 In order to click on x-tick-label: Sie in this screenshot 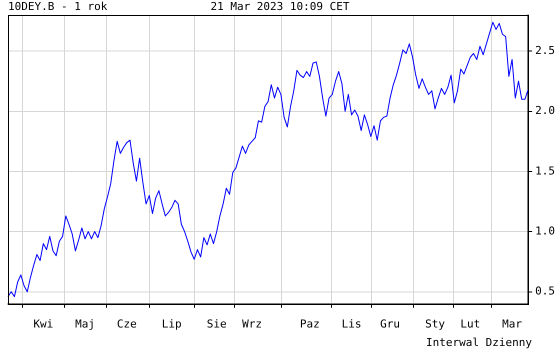, I will do `click(216, 323)`.